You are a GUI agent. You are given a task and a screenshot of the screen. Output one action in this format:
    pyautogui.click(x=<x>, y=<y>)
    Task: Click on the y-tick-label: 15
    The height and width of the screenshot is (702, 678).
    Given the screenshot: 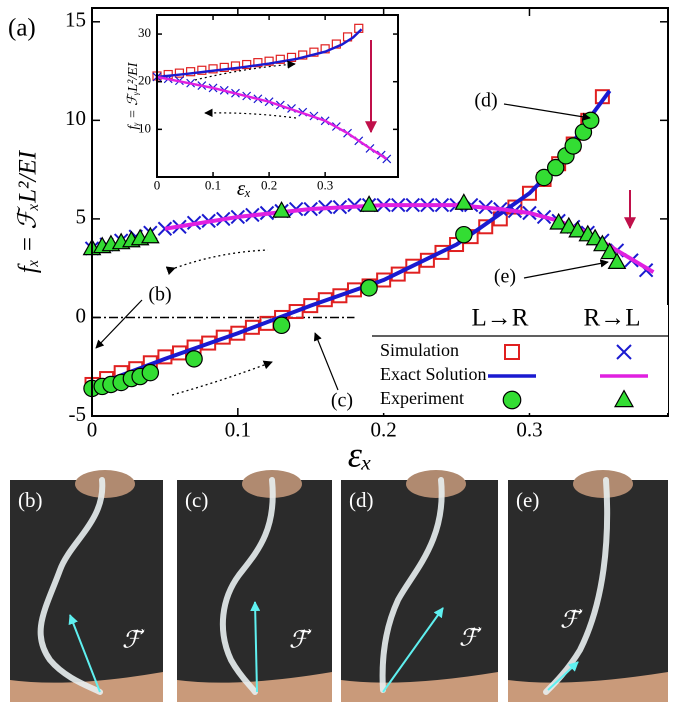 What is the action you would take?
    pyautogui.click(x=75, y=20)
    